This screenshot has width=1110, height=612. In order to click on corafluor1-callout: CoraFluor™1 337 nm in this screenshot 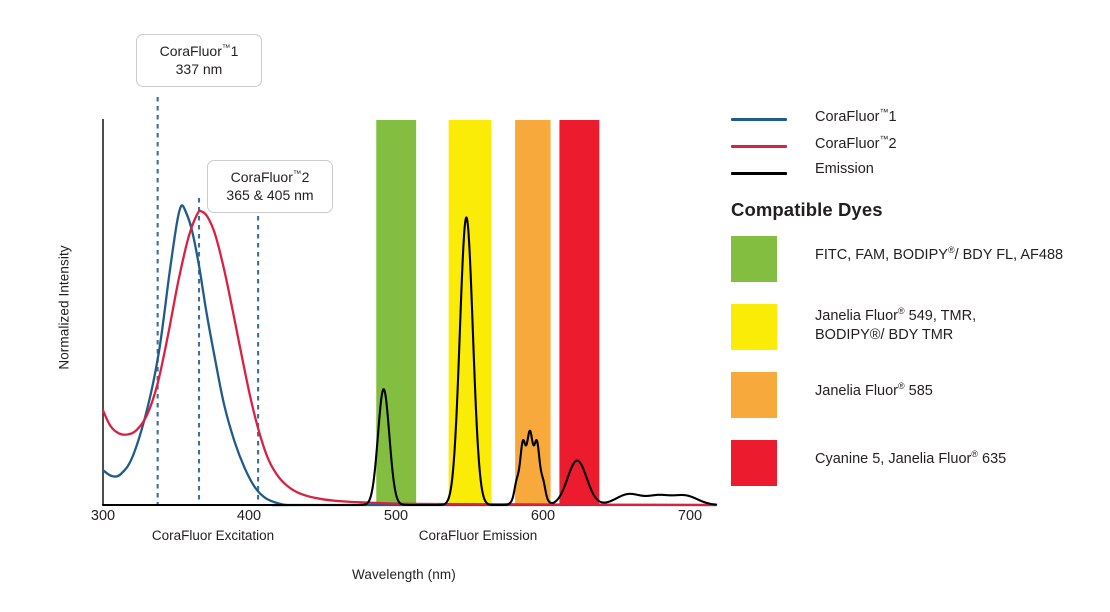, I will do `click(199, 61)`.